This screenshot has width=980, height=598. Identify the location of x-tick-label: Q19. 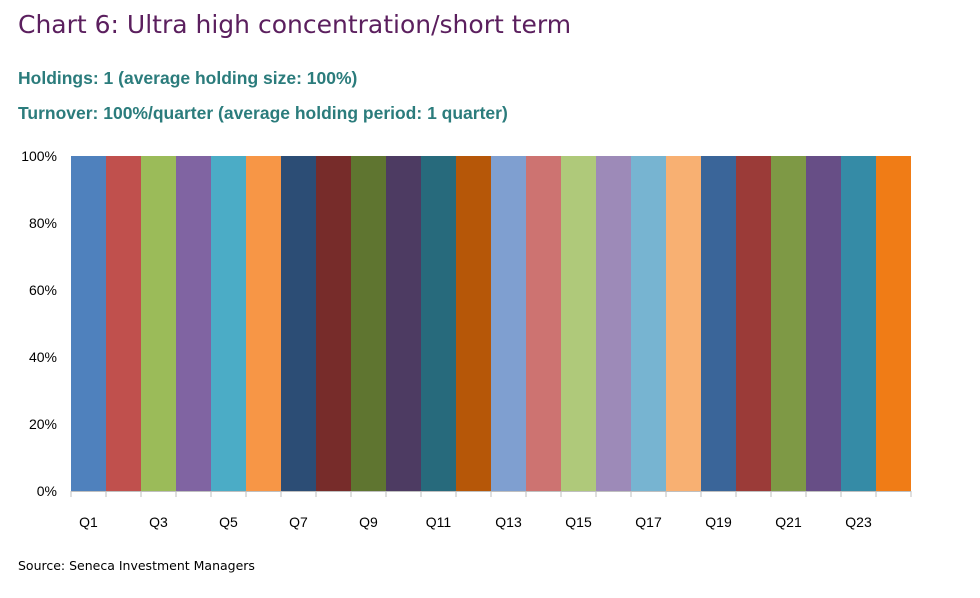
(718, 522).